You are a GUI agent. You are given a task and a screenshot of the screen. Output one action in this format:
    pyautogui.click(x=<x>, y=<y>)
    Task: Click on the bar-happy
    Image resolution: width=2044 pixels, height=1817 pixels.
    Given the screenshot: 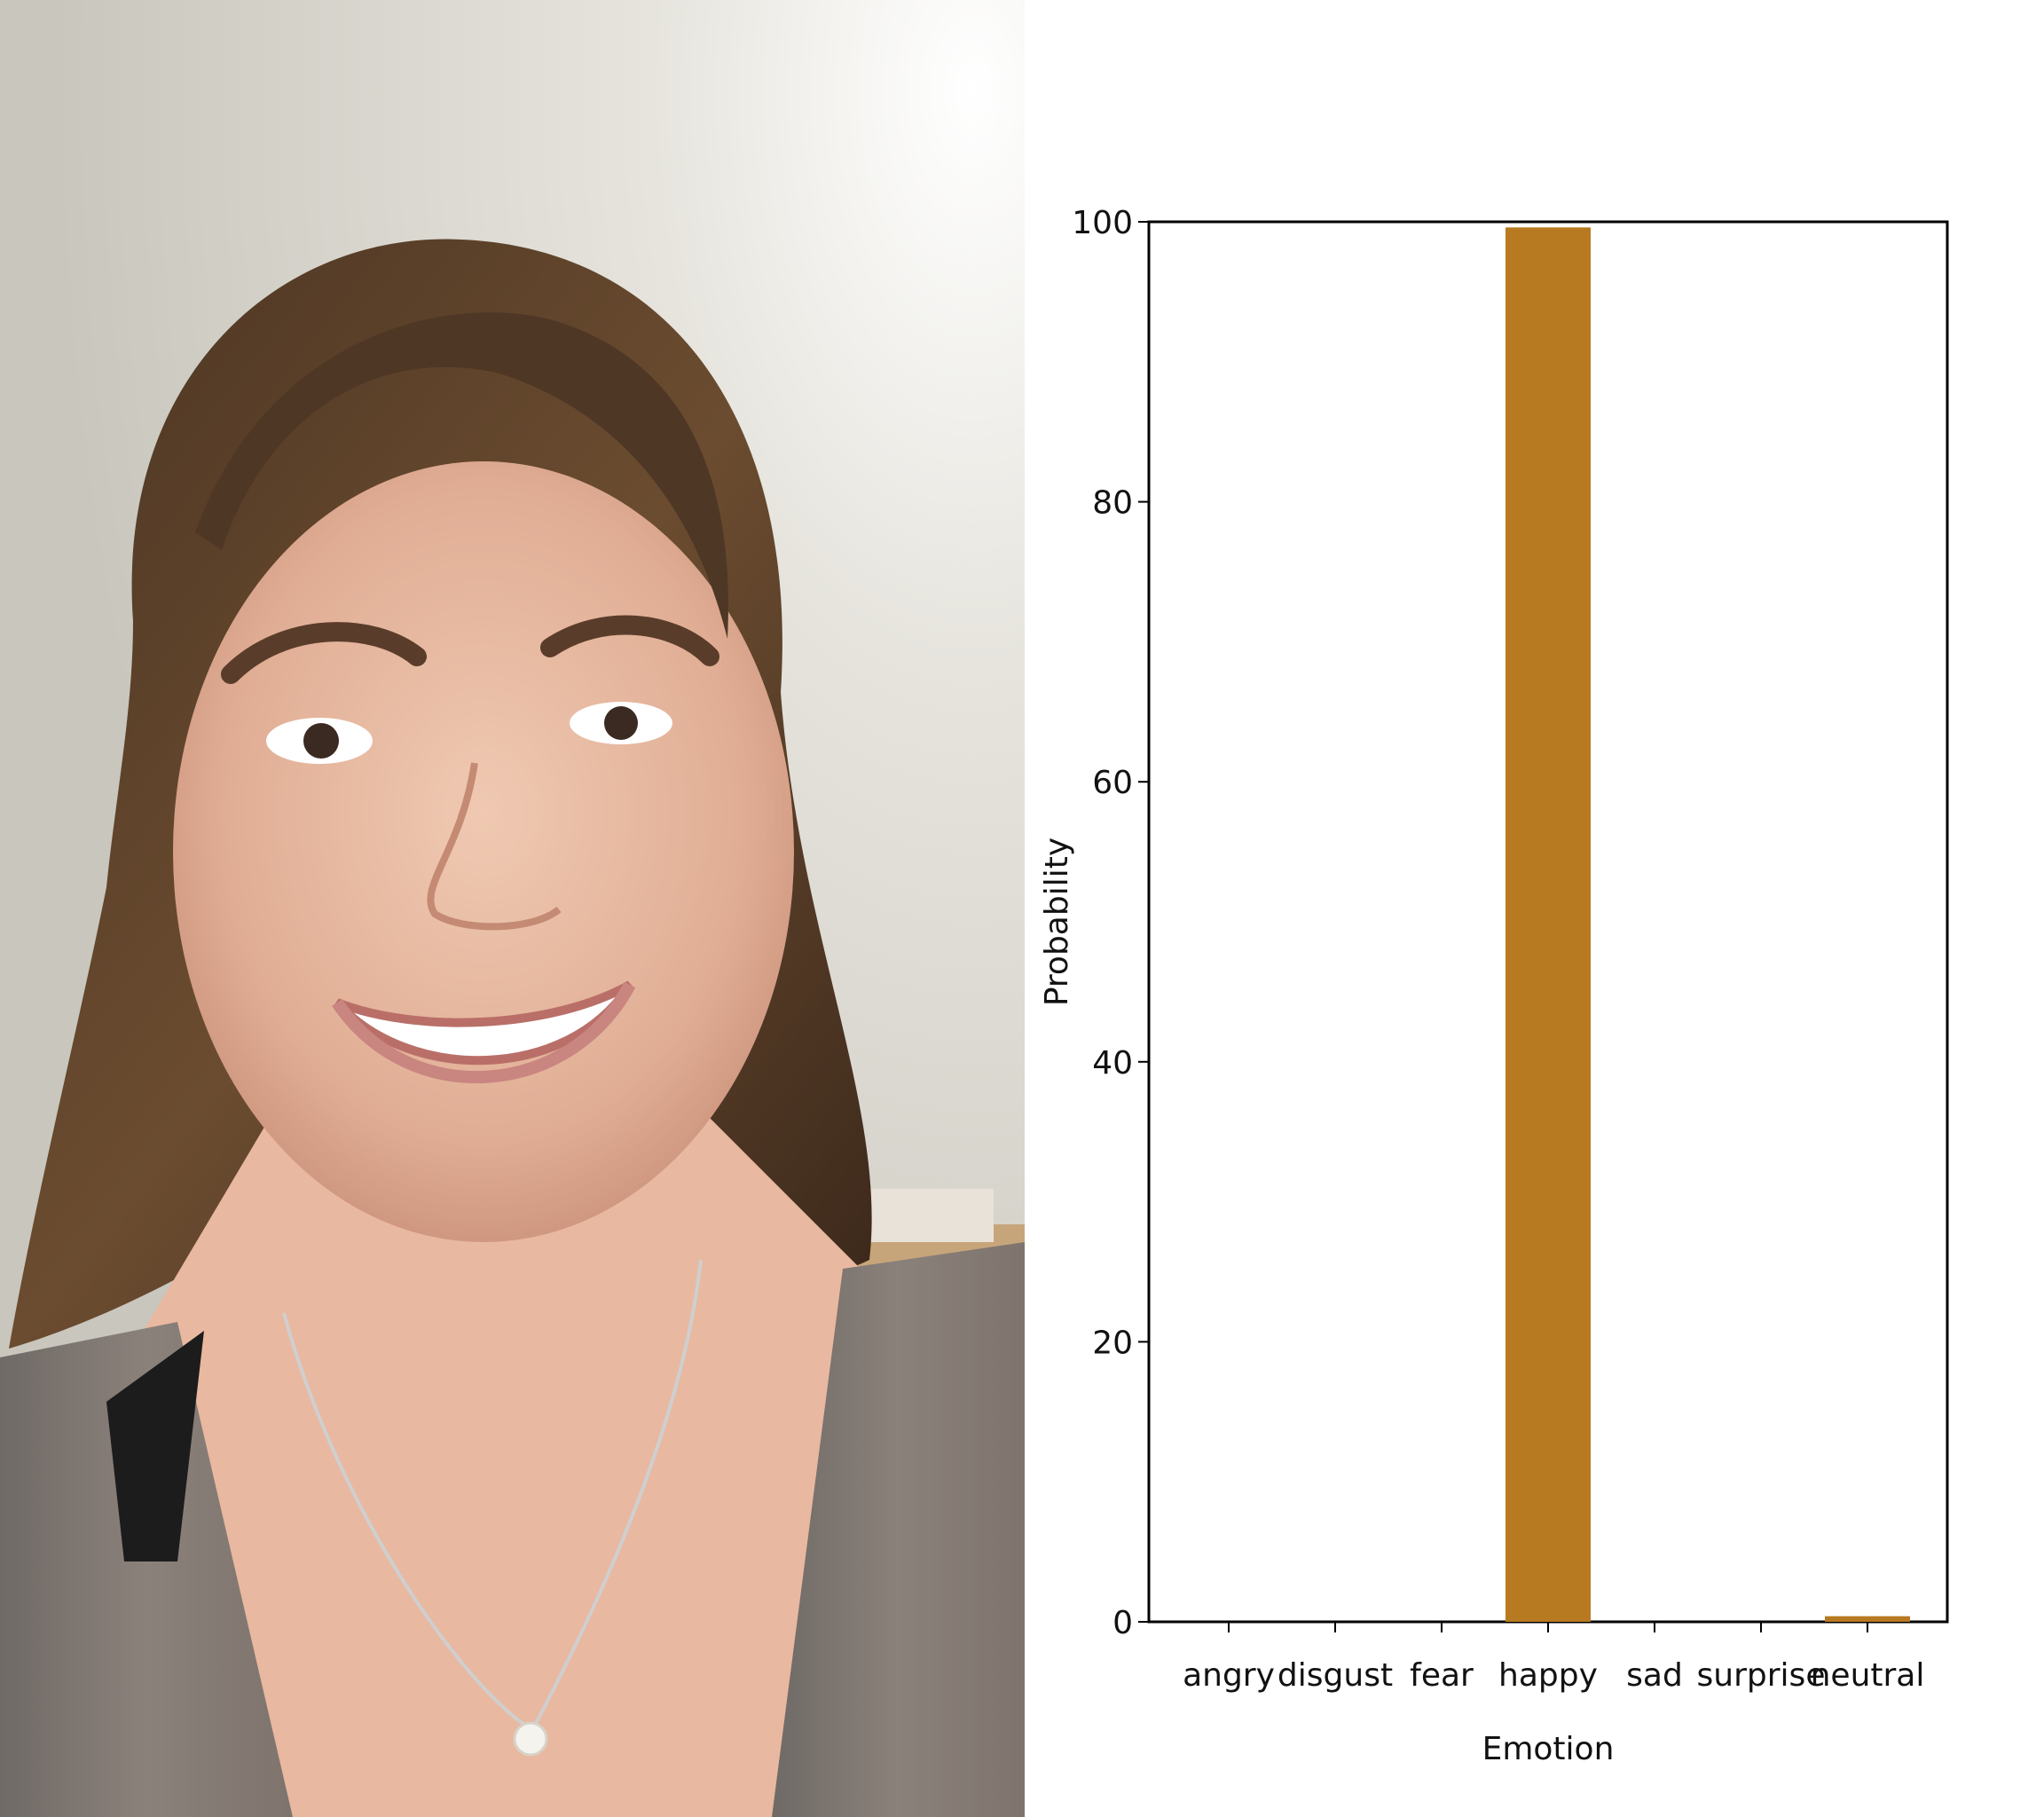 What is the action you would take?
    pyautogui.click(x=1548, y=924)
    